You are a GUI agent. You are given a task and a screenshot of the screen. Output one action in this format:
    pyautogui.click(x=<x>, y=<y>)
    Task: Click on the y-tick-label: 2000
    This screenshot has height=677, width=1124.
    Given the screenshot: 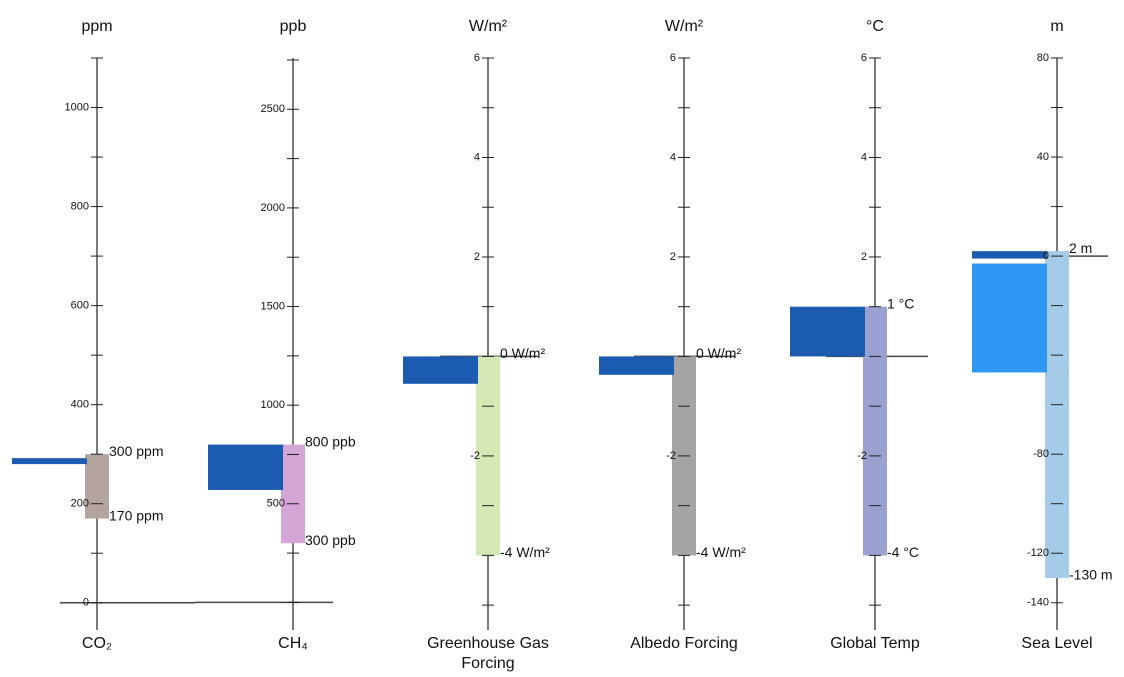 What is the action you would take?
    pyautogui.click(x=273, y=208)
    